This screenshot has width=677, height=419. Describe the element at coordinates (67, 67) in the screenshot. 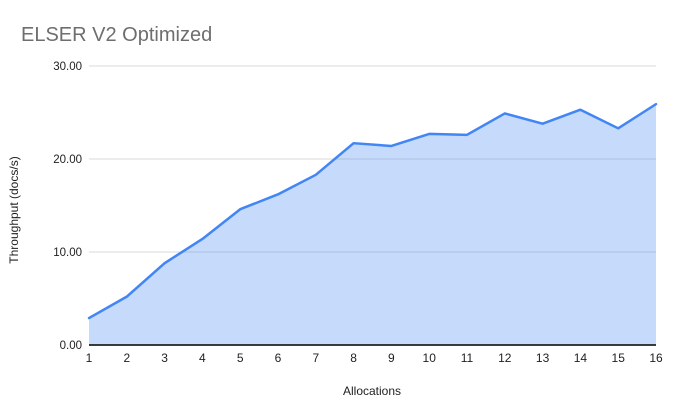

I see `y-tick-label-30: 30.00` at that location.